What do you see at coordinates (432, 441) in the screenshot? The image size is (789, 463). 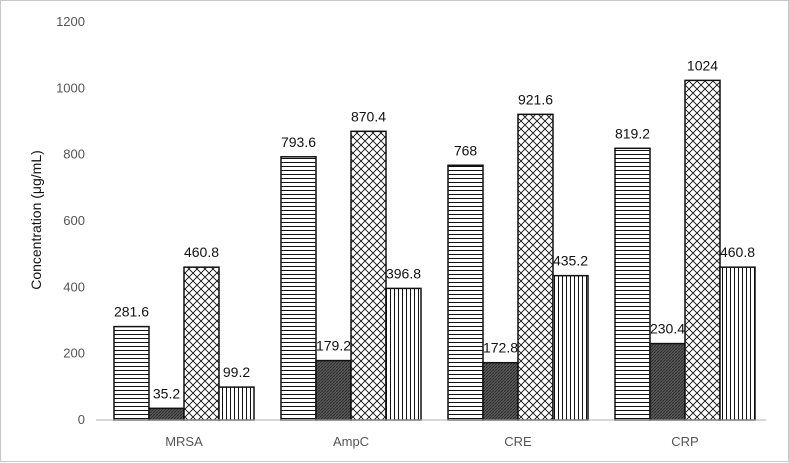 I see `x-tick-labels: MRSA AmpC CRE CRP` at bounding box center [432, 441].